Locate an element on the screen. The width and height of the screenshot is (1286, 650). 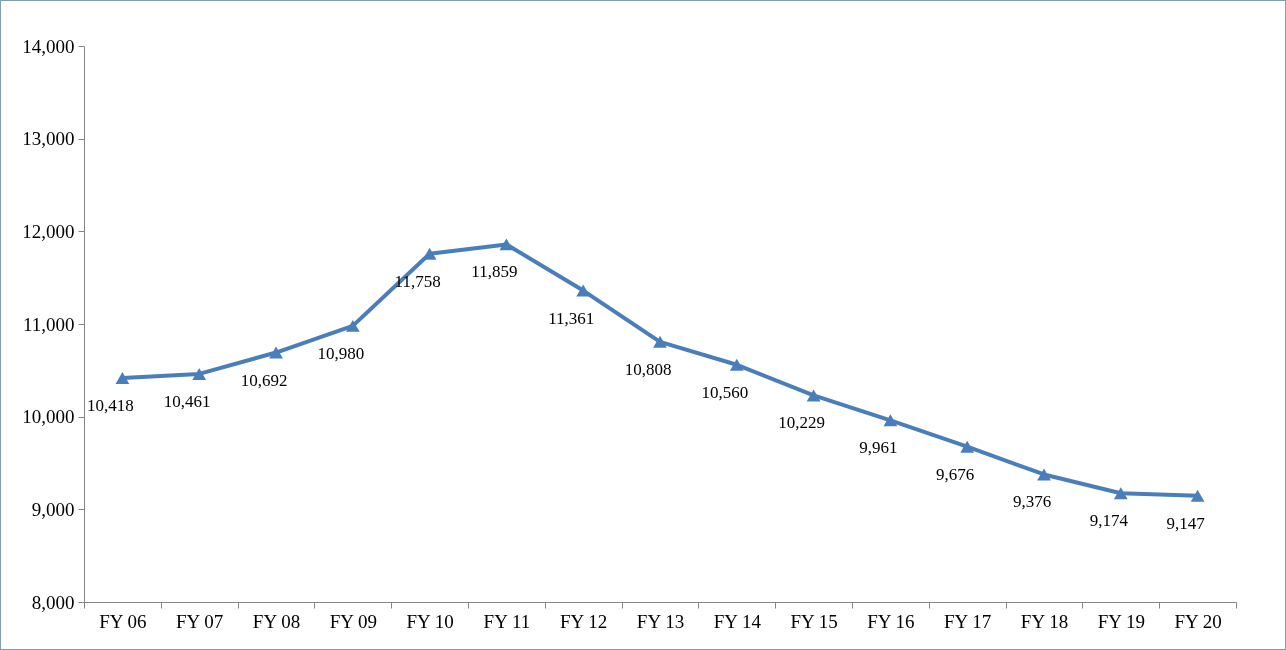
y-tick-label: 14,000 is located at coordinates (48, 46).